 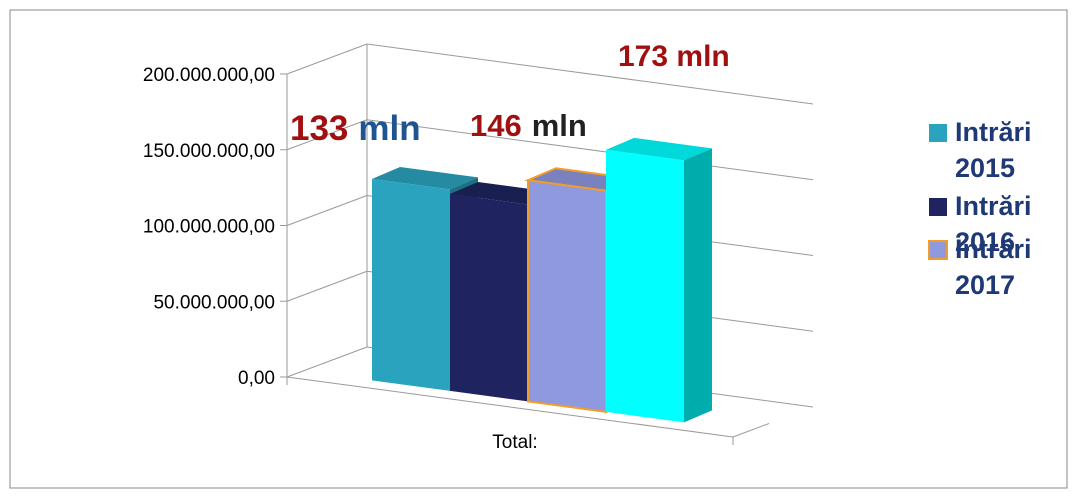 What do you see at coordinates (256, 378) in the screenshot?
I see `y-tick-label: 0,00` at bounding box center [256, 378].